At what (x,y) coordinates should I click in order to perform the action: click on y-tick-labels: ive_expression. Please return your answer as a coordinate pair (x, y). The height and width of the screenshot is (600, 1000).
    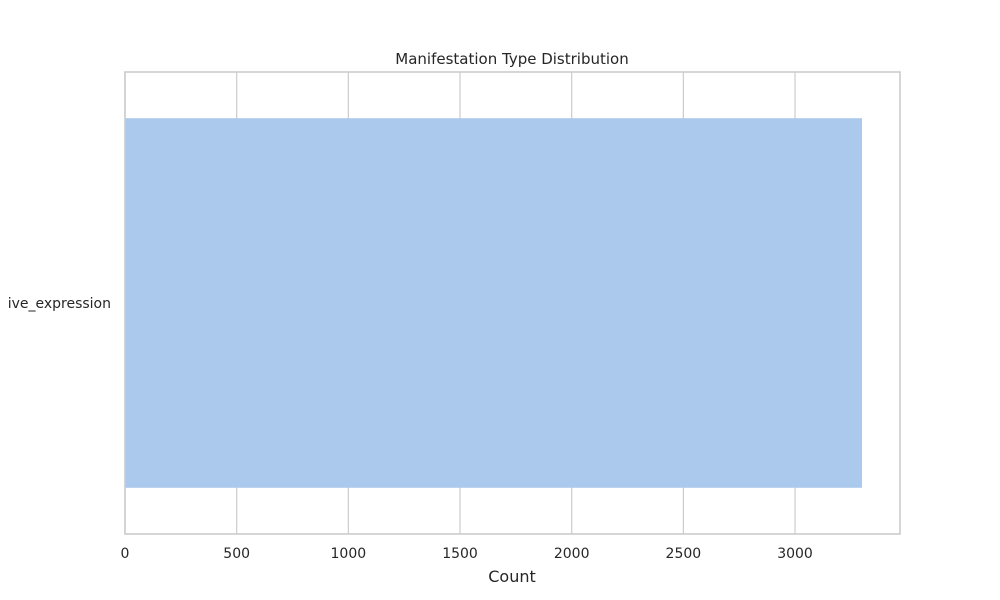
    Looking at the image, I should click on (59, 304).